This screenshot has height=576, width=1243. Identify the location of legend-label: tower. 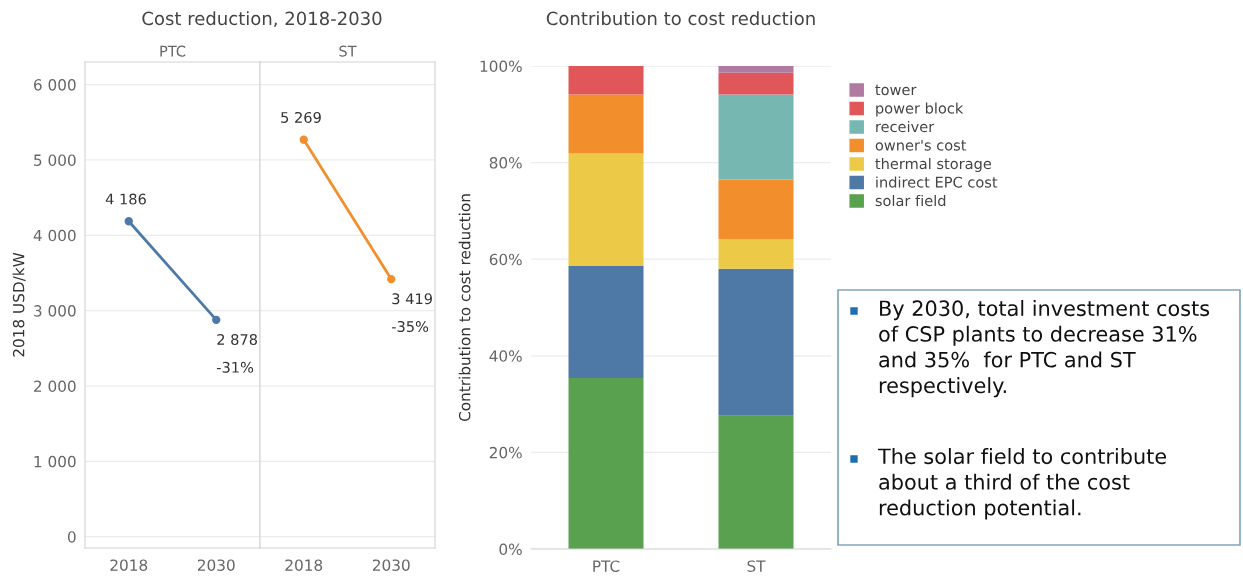
(896, 90).